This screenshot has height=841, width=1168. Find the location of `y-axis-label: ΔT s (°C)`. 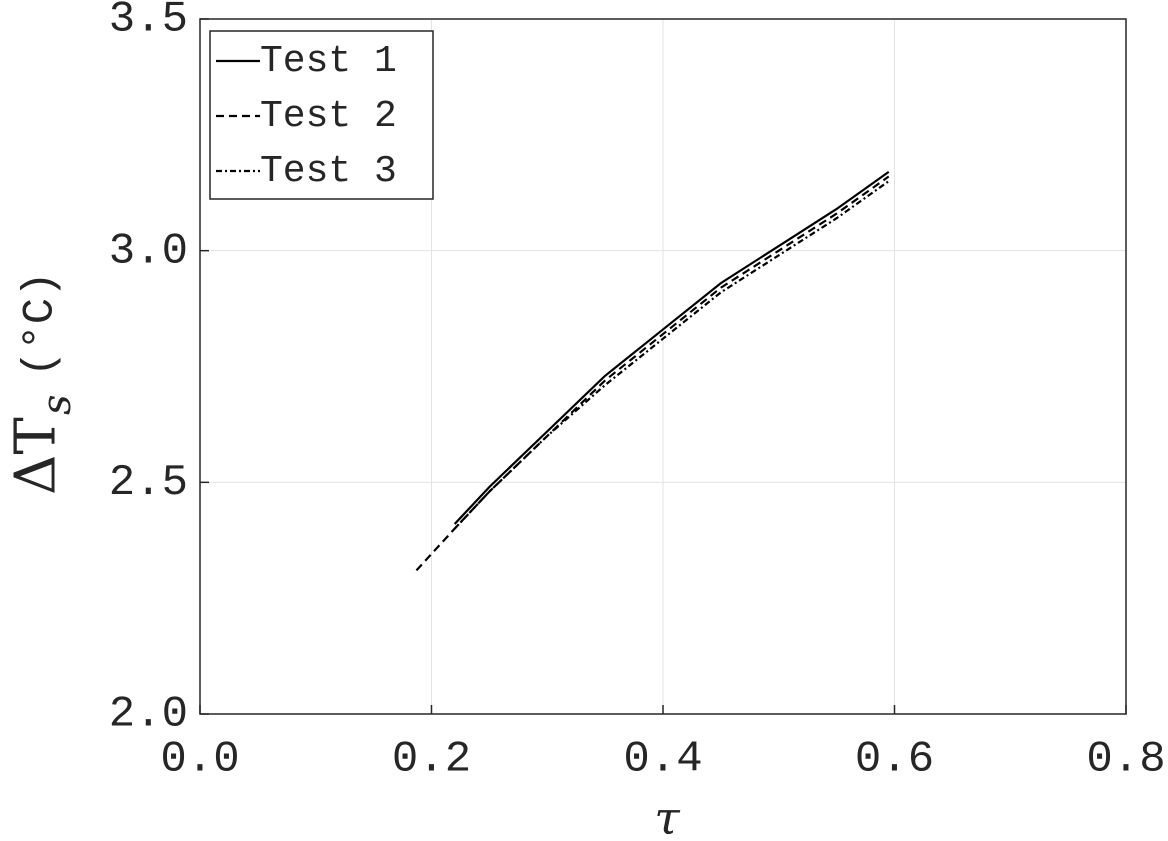

y-axis-label: ΔT s (°C) is located at coordinates (42, 383).